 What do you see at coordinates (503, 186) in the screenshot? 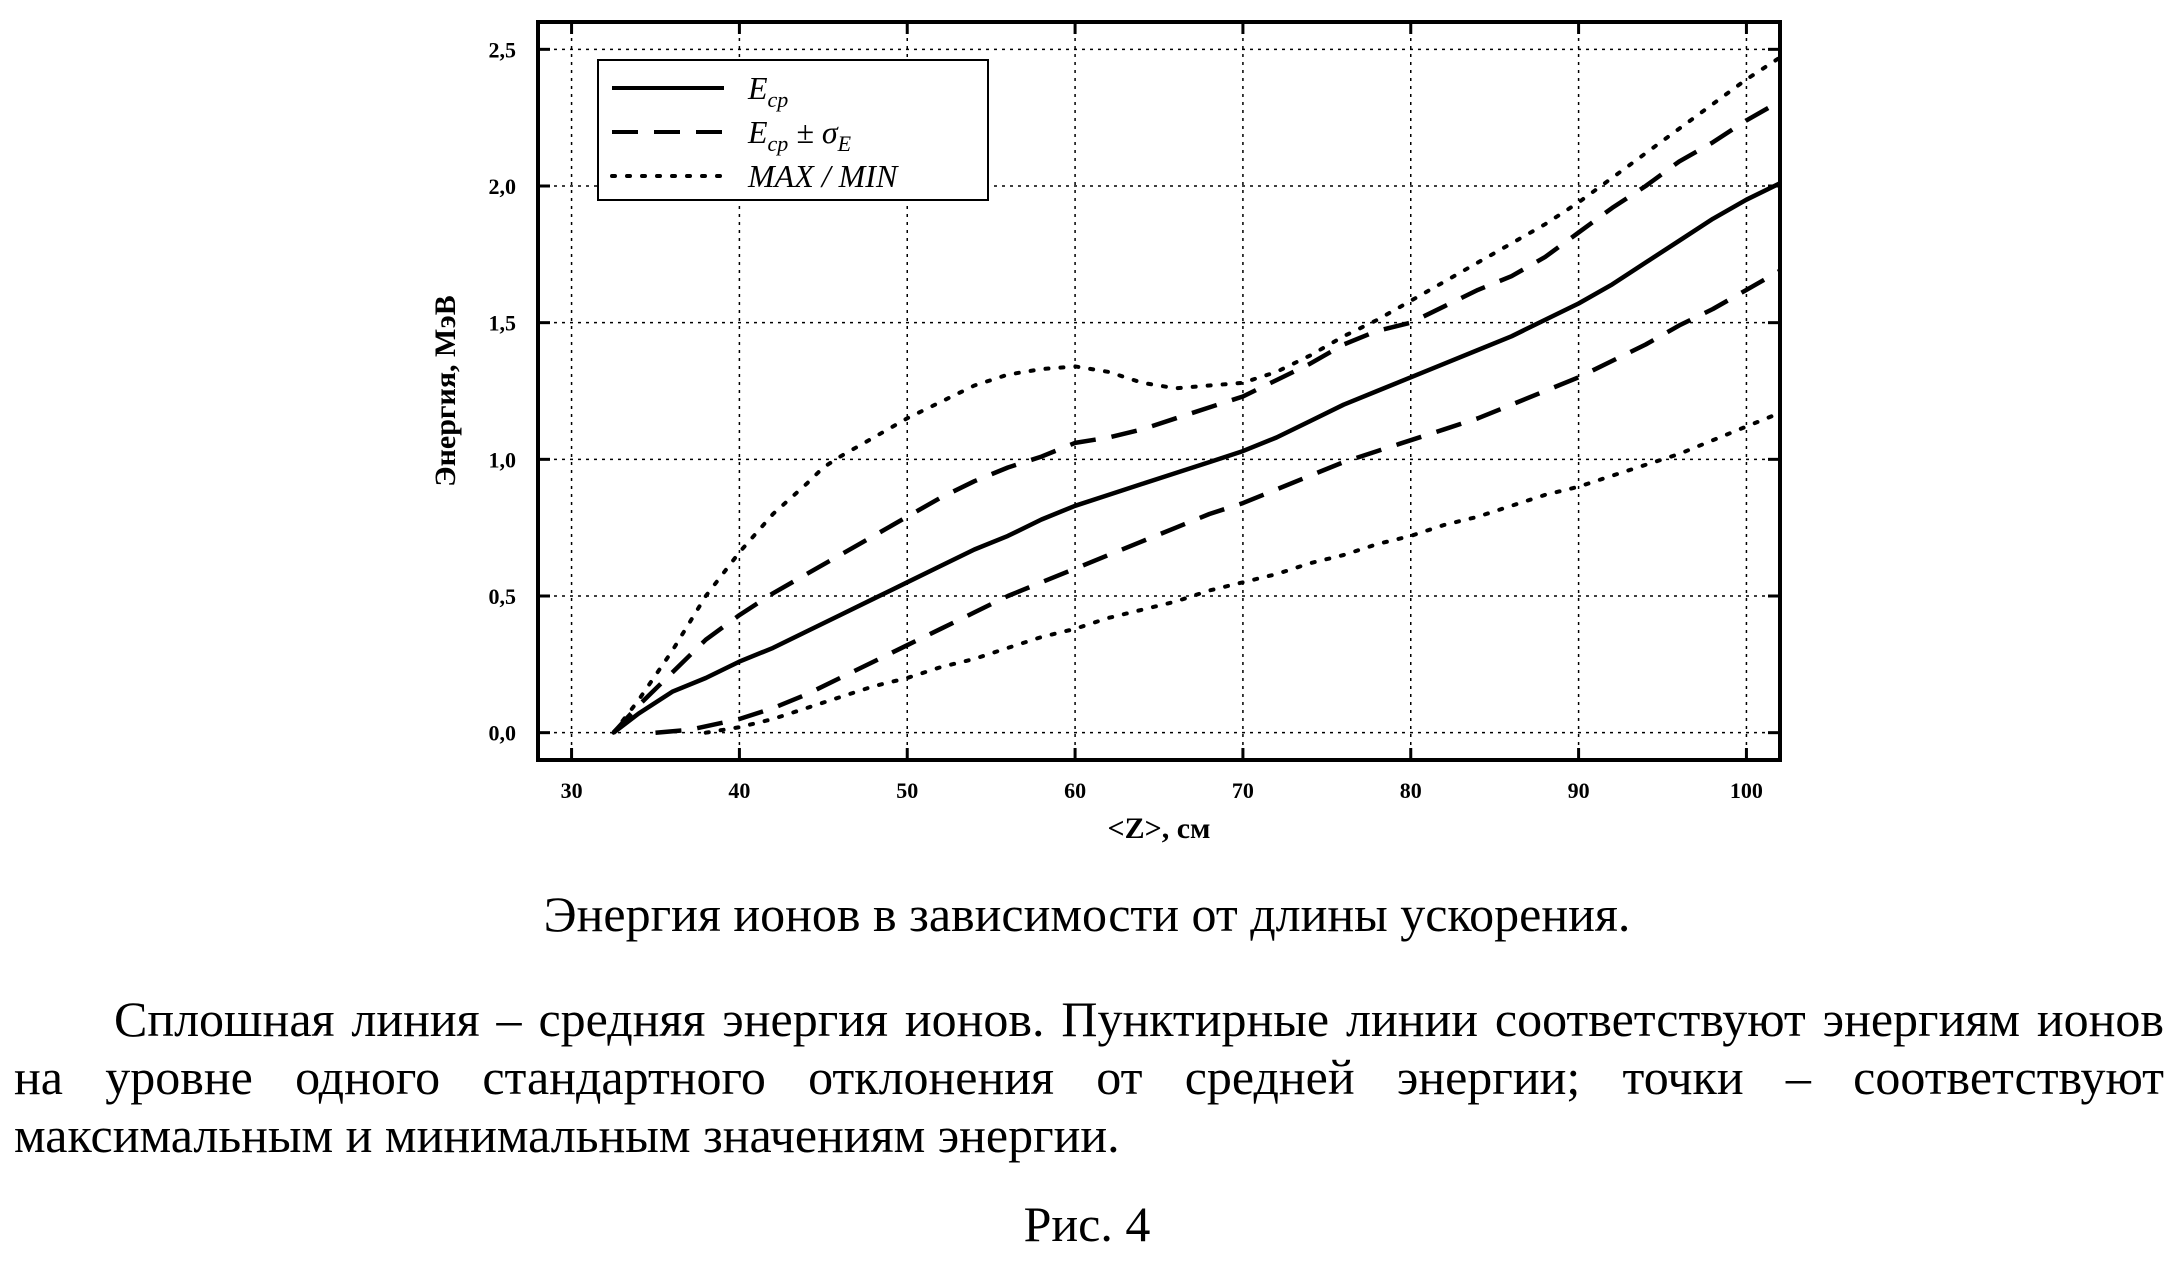
I see `y-tick-label: 2,0` at bounding box center [503, 186].